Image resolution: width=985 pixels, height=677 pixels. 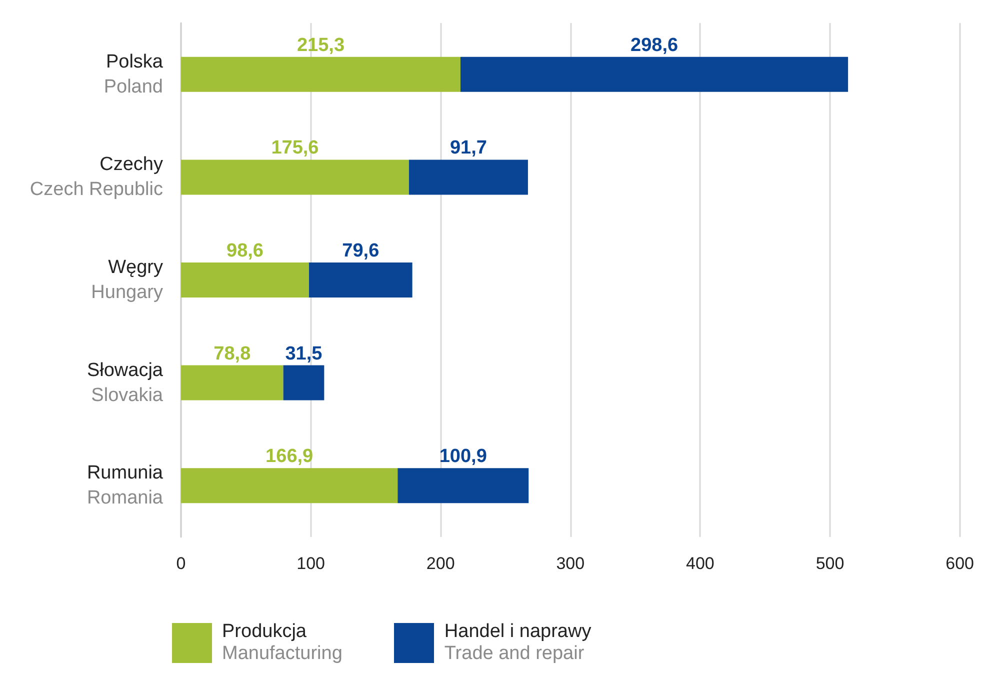 I want to click on x-tick-label: 400, so click(x=700, y=563).